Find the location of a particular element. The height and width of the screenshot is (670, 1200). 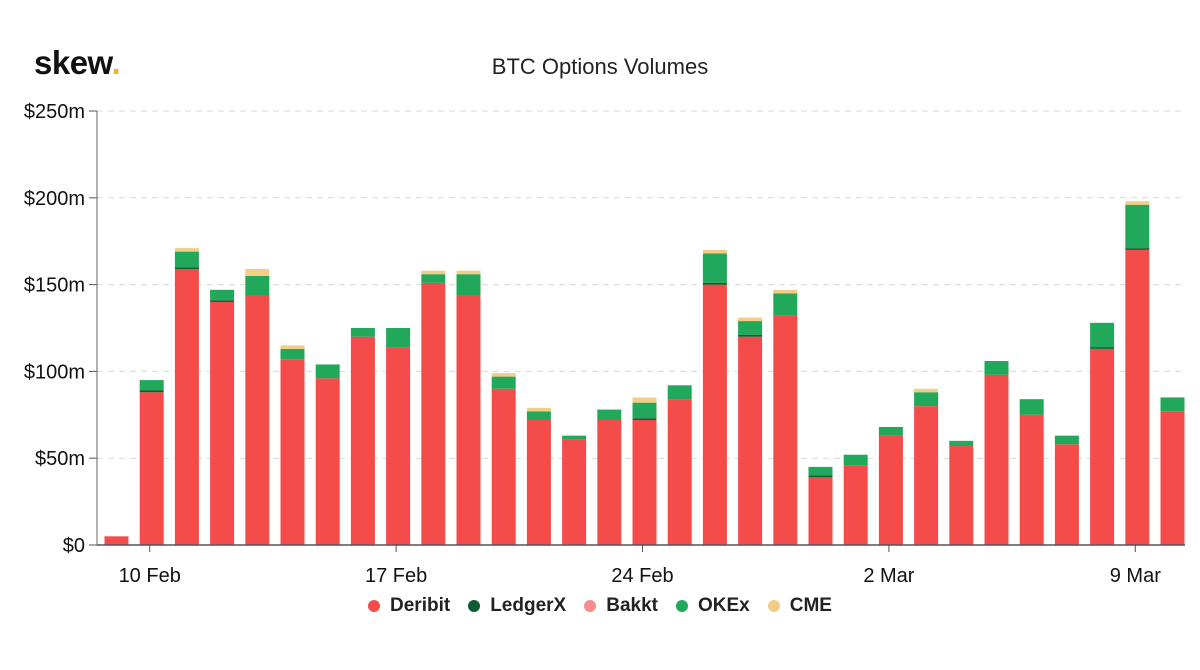

legend-label: LedgerX is located at coordinates (528, 605).